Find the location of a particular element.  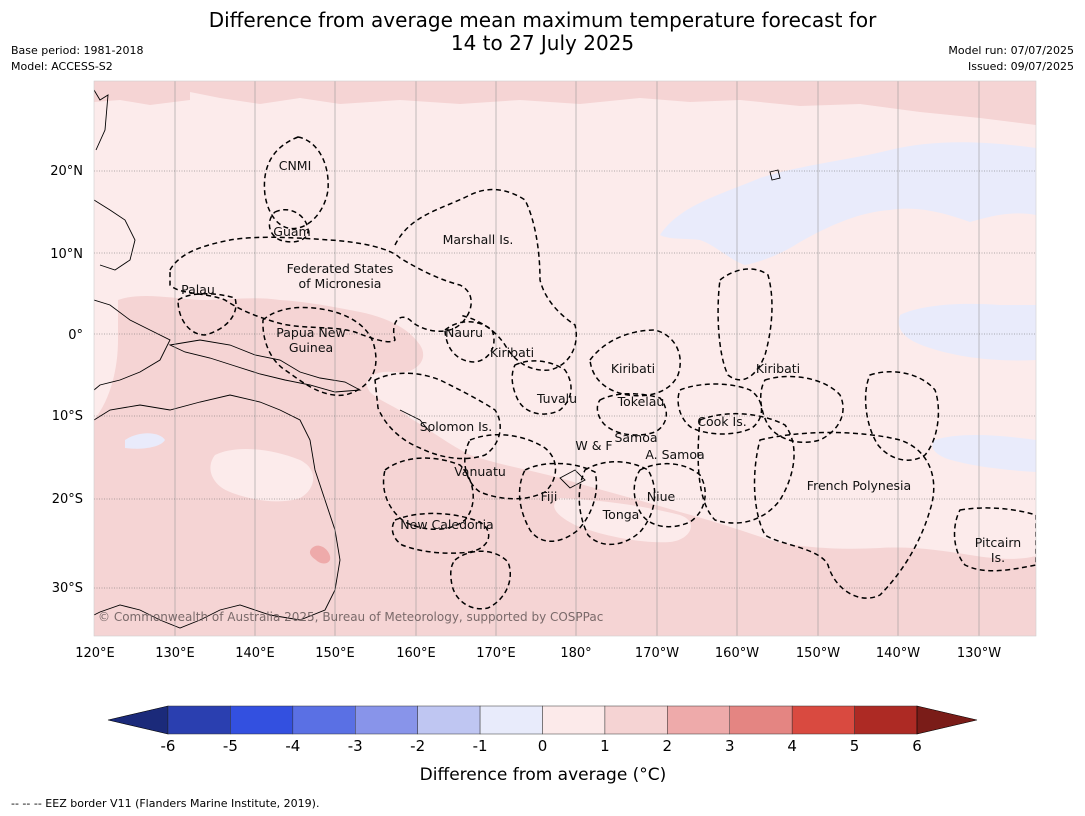

lon-label: 150°W is located at coordinates (818, 653).